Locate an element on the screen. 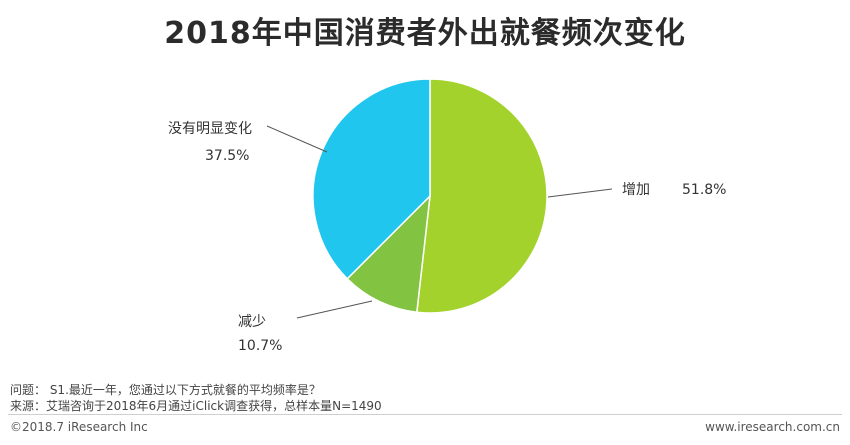 The height and width of the screenshot is (445, 850). slice-value-1: 51.8% is located at coordinates (704, 190).